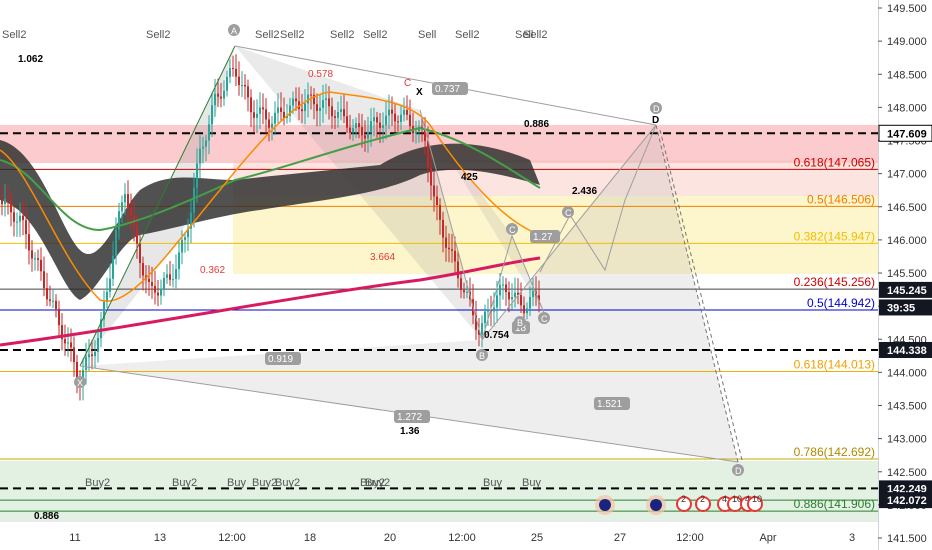 The image size is (932, 550). I want to click on price-axis, so click(905, 275).